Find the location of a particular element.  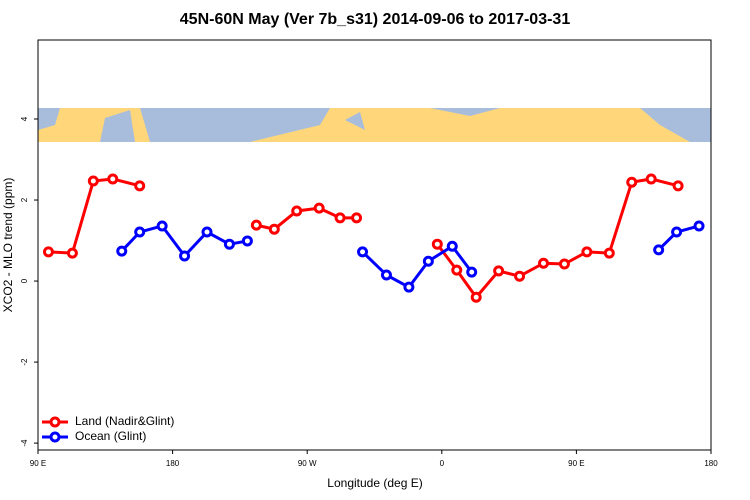

legend-label: Land (Nadir&Glint) is located at coordinates (124, 421).